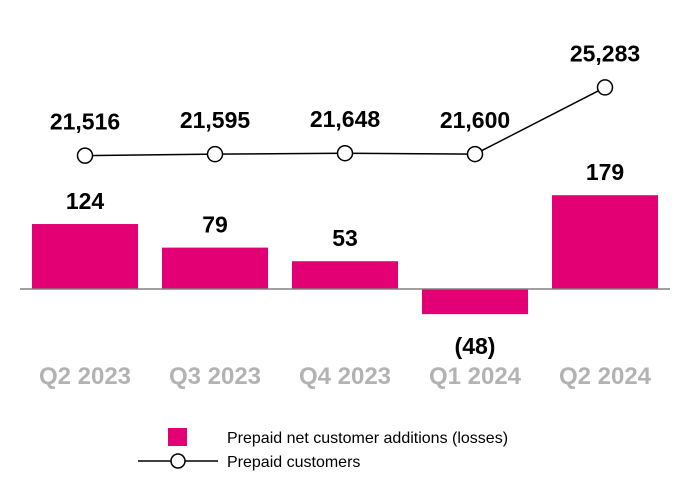 This screenshot has height=500, width=690. What do you see at coordinates (367, 438) in the screenshot?
I see `legend-bar-label: Prepaid net customer additions (losses)` at bounding box center [367, 438].